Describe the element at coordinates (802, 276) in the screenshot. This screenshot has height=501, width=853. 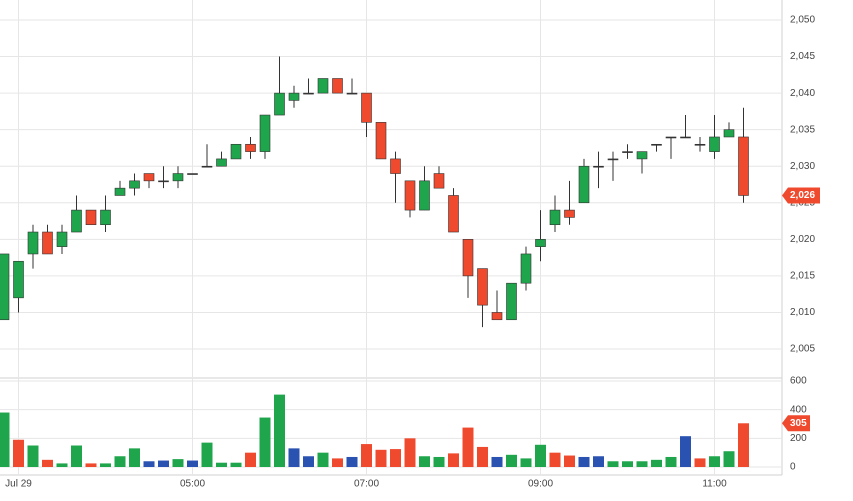
I see `y-tick-label: 2,015` at that location.